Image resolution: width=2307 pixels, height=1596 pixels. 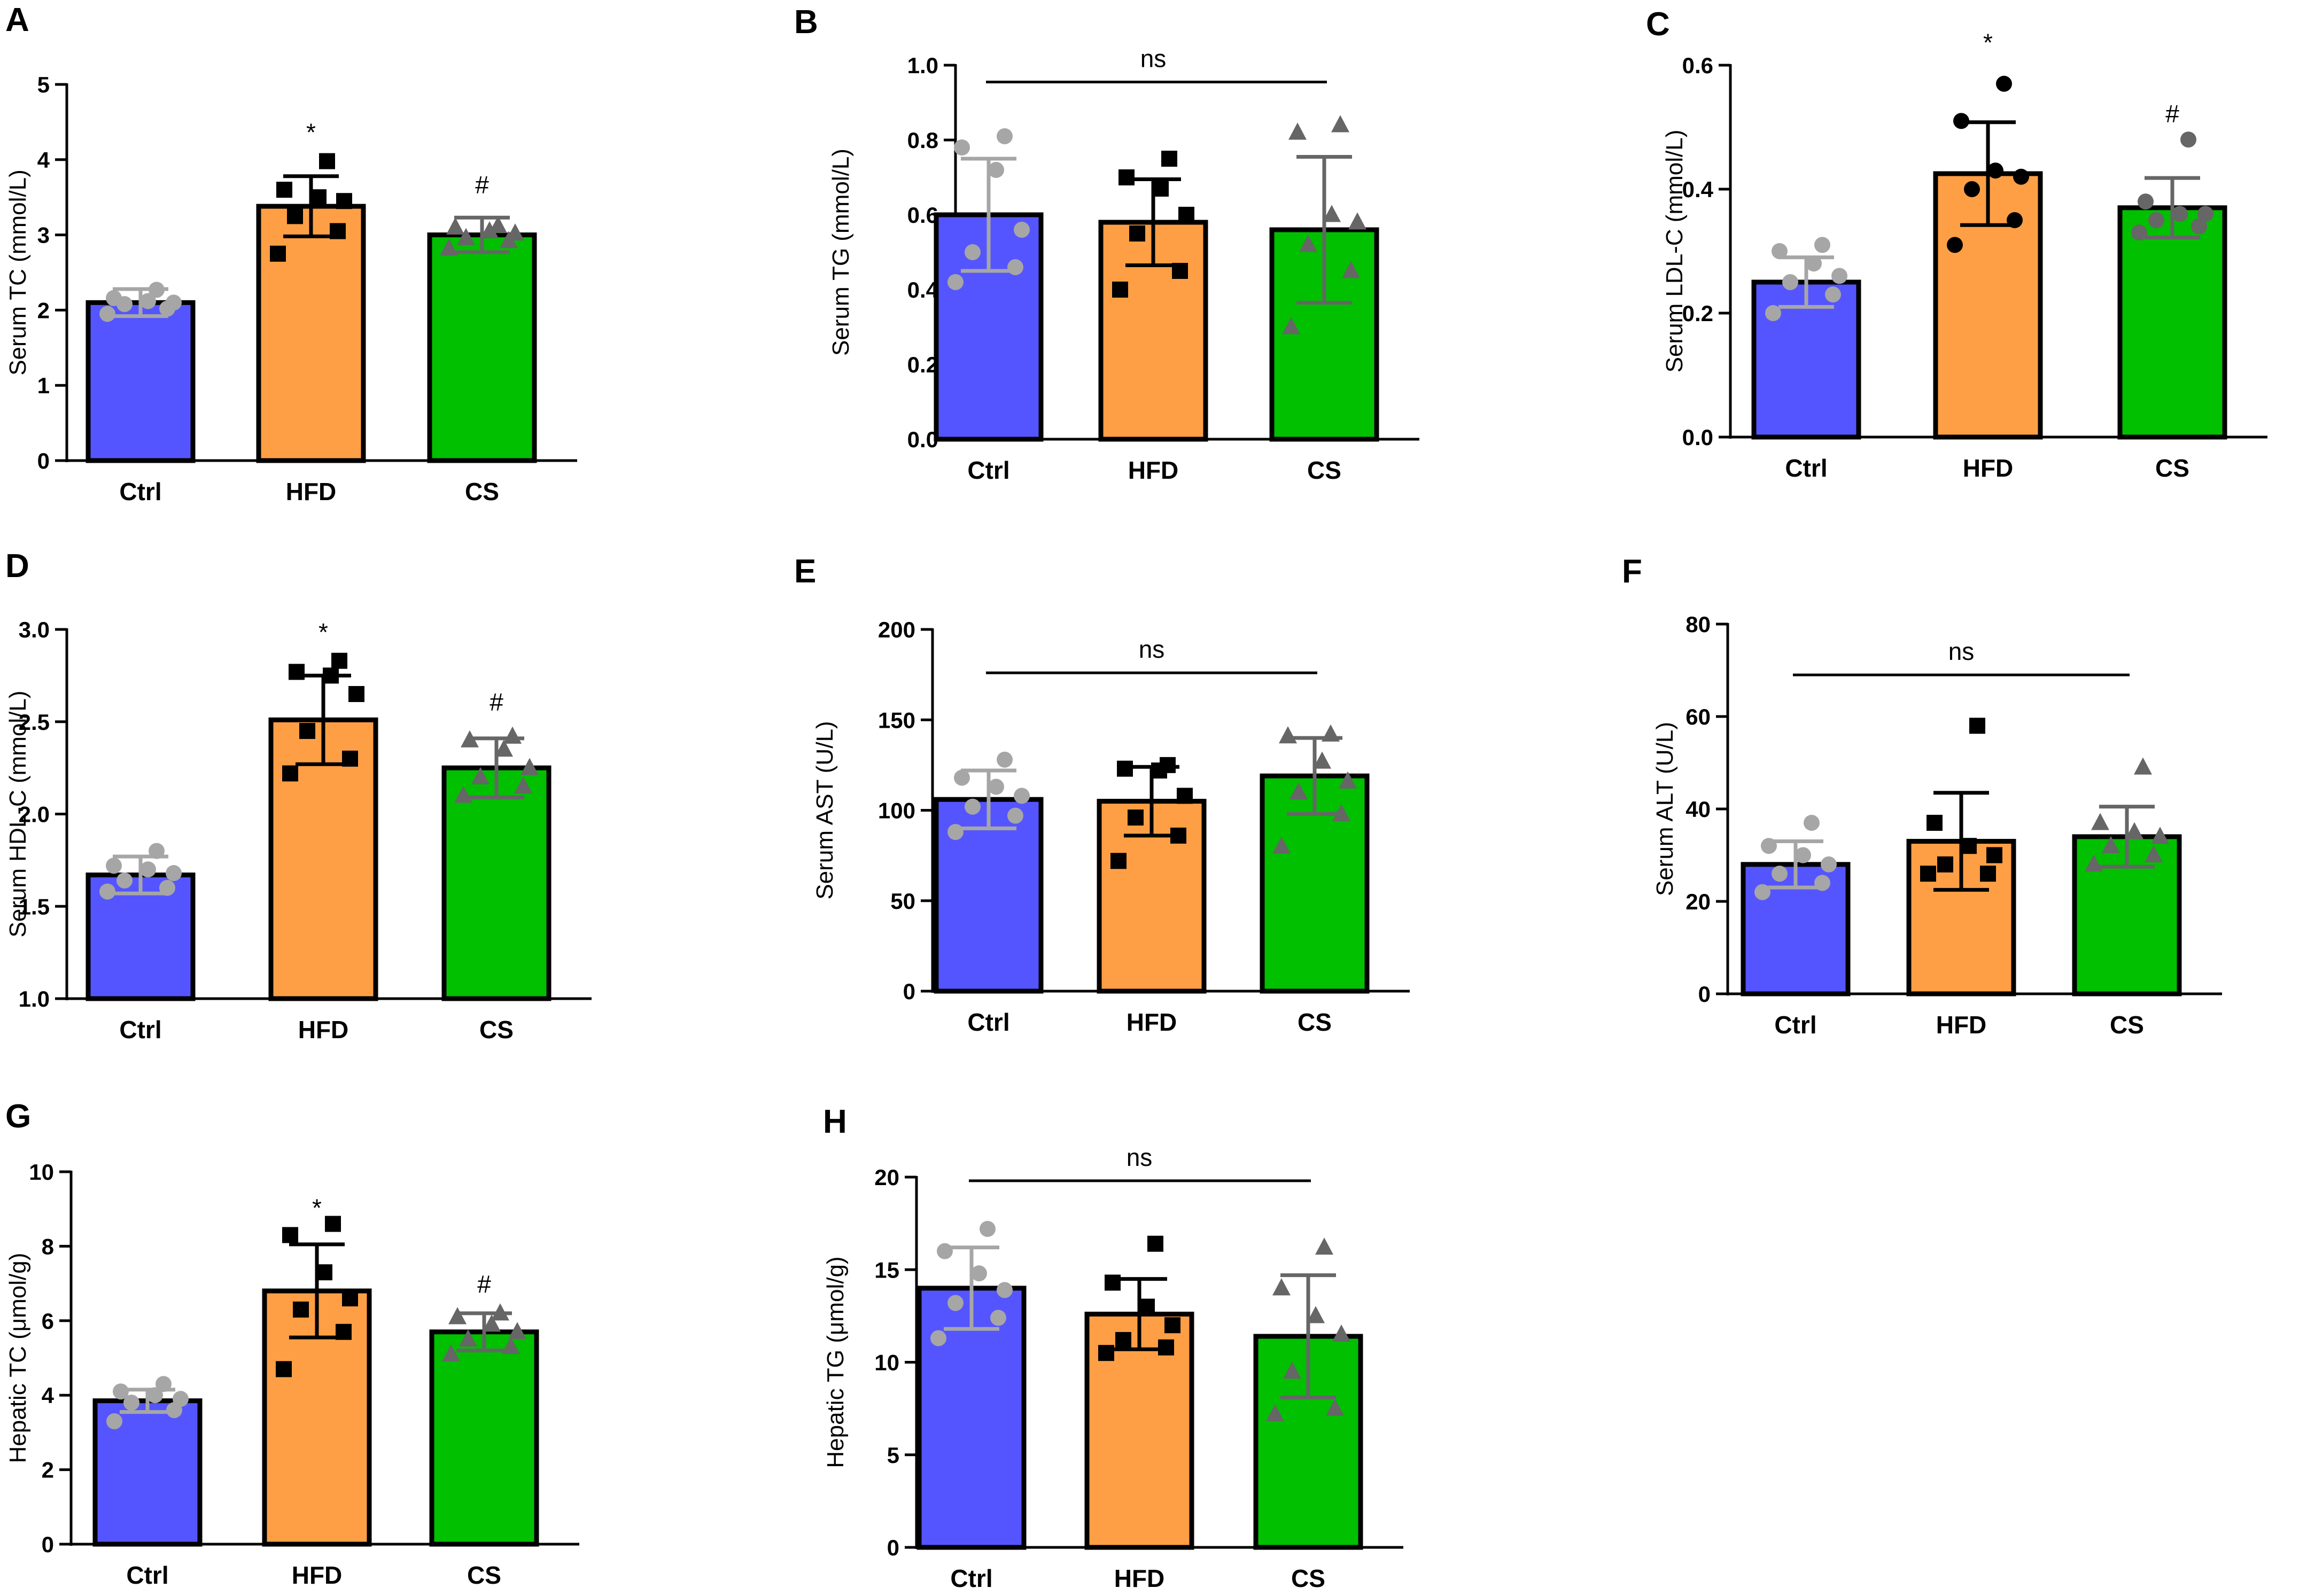 I want to click on significance-hash: #, so click(x=484, y=1284).